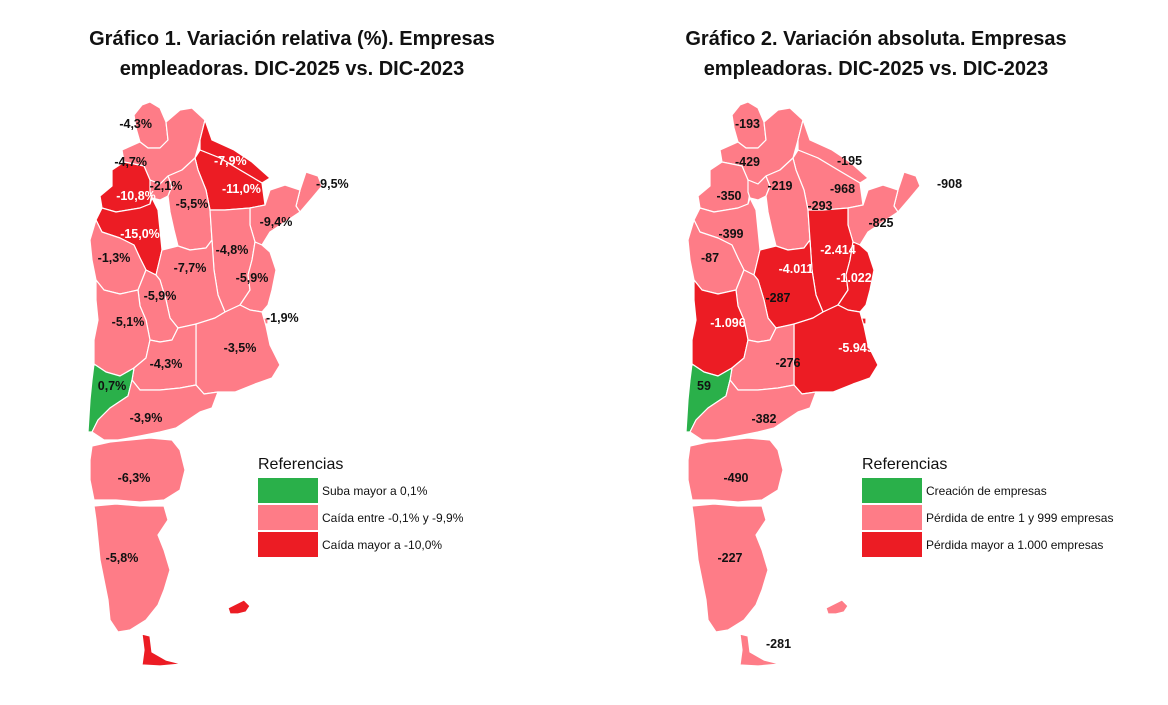  I want to click on region-label-formosa: -7,9%, so click(230, 161).